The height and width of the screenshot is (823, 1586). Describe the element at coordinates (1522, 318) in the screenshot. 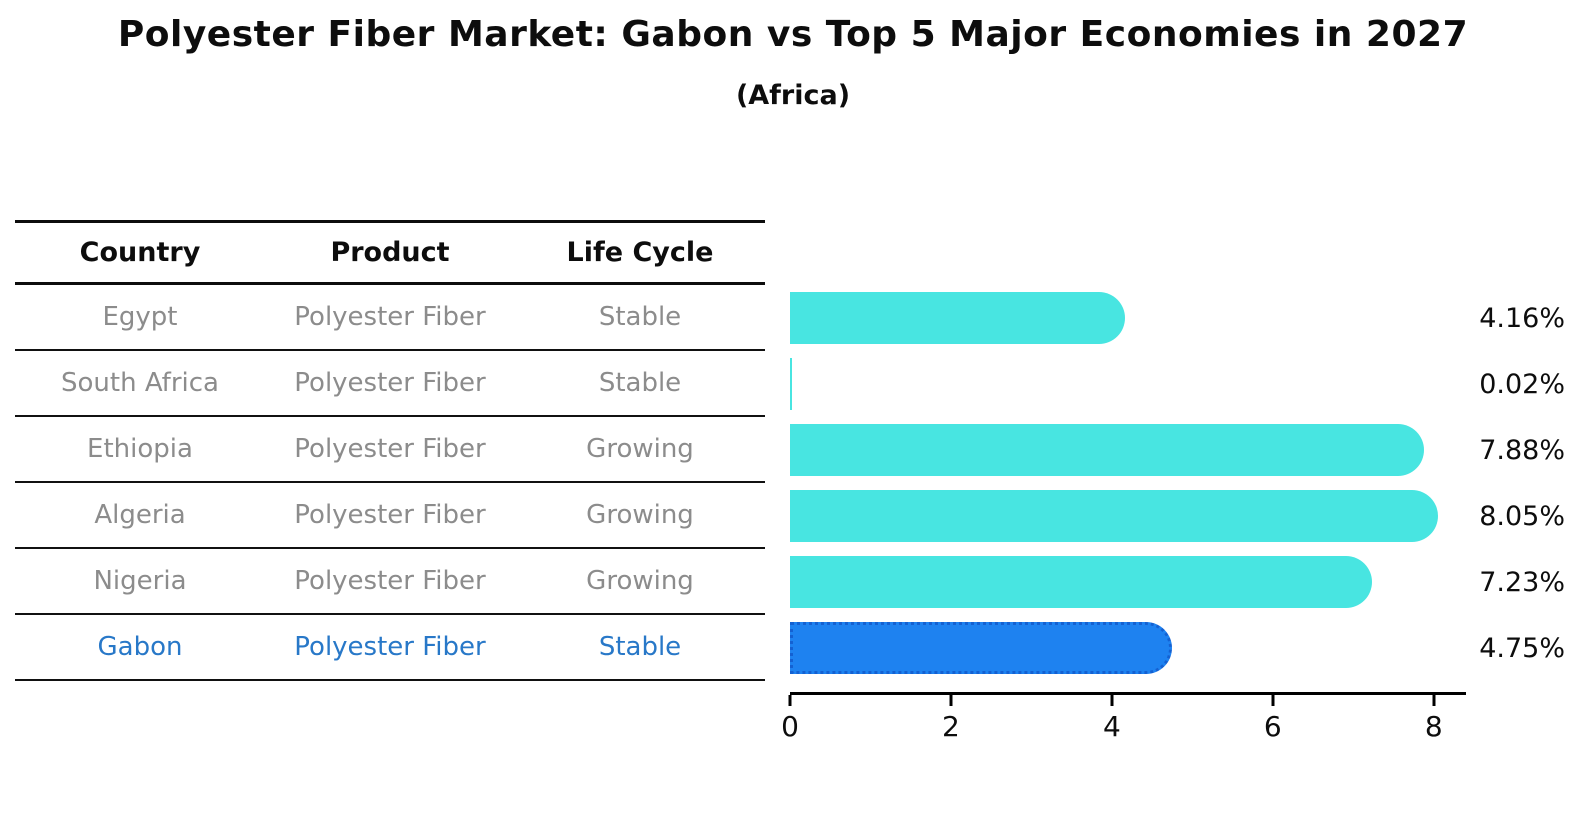

I see `value-label-egypt: 4.16%` at that location.